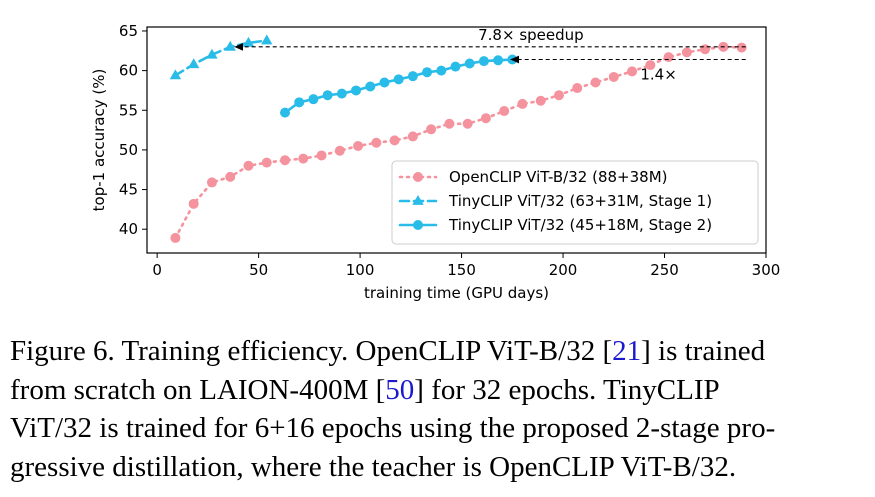  I want to click on x-tick-label: 200, so click(563, 270).